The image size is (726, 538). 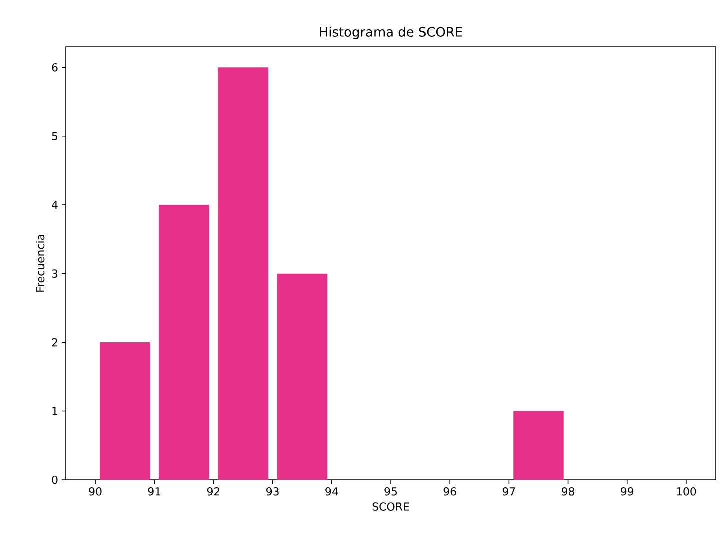 What do you see at coordinates (95, 492) in the screenshot?
I see `x-tick-label: 90` at bounding box center [95, 492].